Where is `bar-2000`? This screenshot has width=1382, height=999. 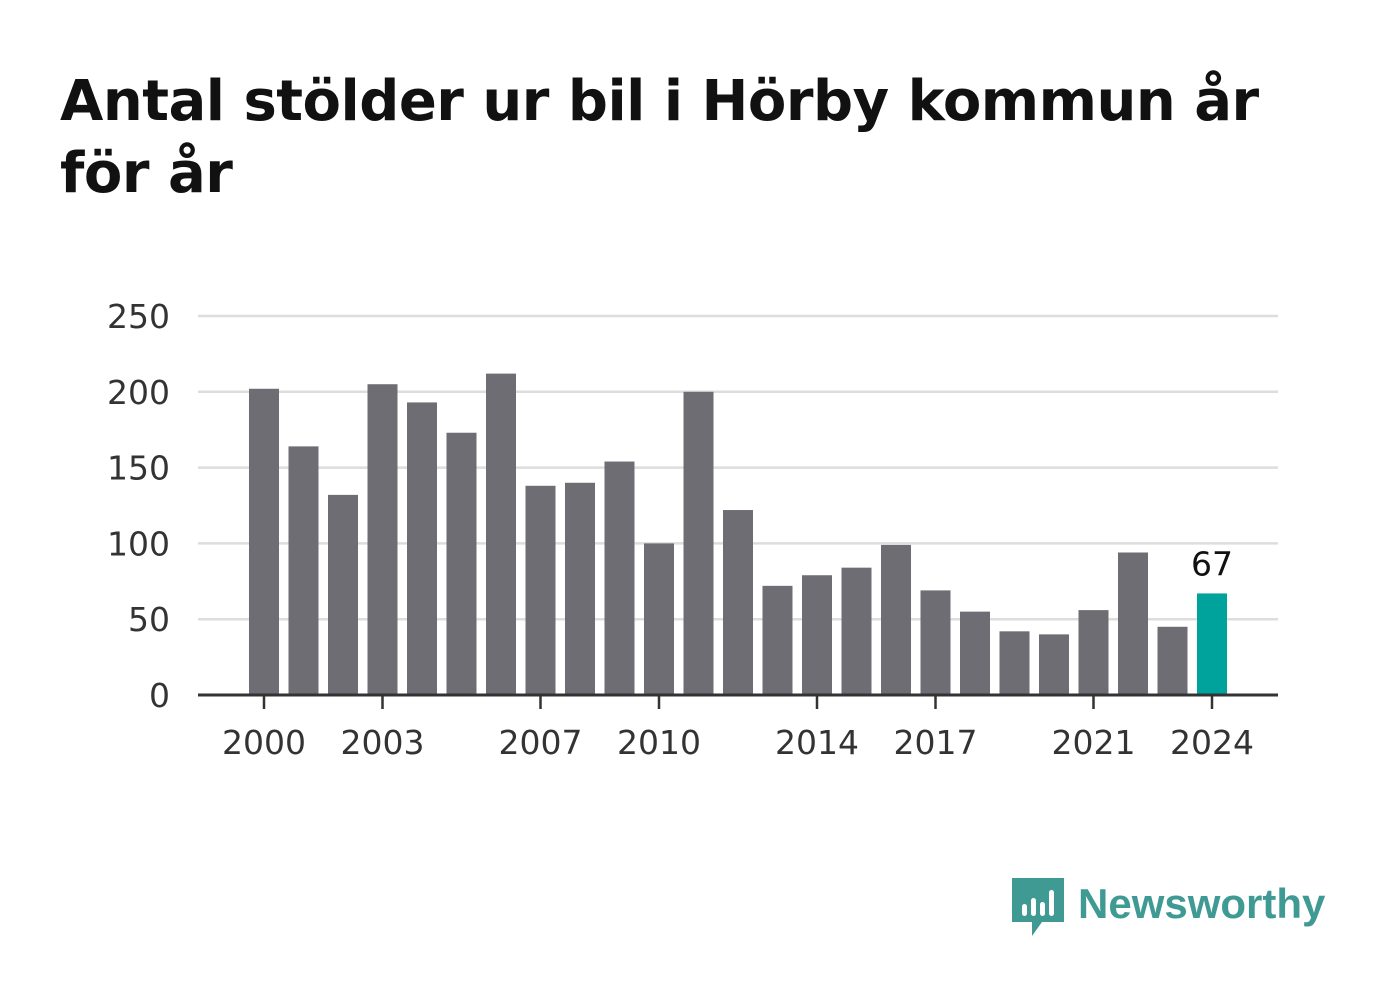
bar-2000 is located at coordinates (264, 541).